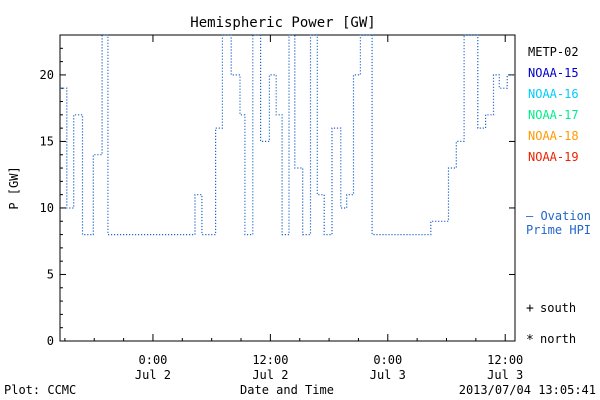 The width and height of the screenshot is (600, 400). What do you see at coordinates (553, 136) in the screenshot?
I see `legend-entry-noaa-18: NOAA-18` at bounding box center [553, 136].